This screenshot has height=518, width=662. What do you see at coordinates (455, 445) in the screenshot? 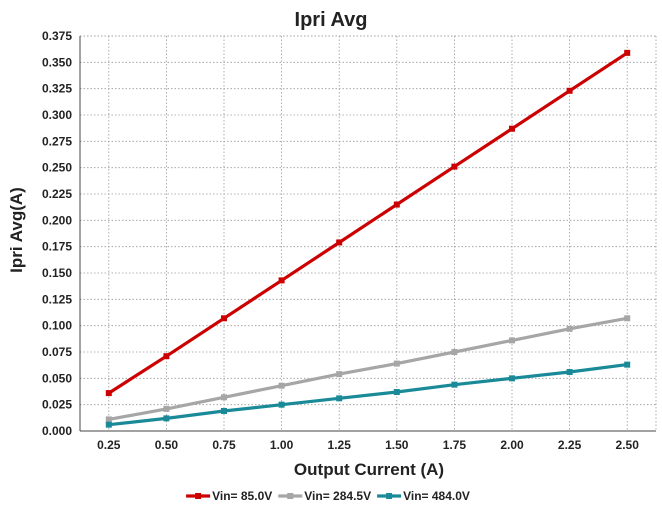
I see `x-tick-label: 1.75` at bounding box center [455, 445].